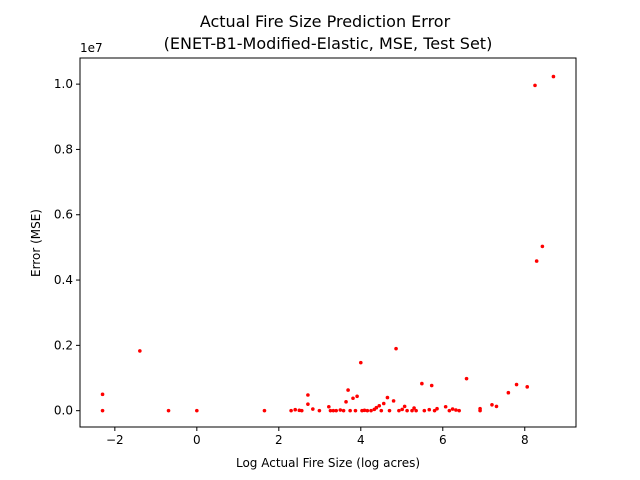 Image resolution: width=640 pixels, height=480 pixels. Describe the element at coordinates (325, 21) in the screenshot. I see `chart-title-line-1: Actual Fire Size Prediction Error` at that location.